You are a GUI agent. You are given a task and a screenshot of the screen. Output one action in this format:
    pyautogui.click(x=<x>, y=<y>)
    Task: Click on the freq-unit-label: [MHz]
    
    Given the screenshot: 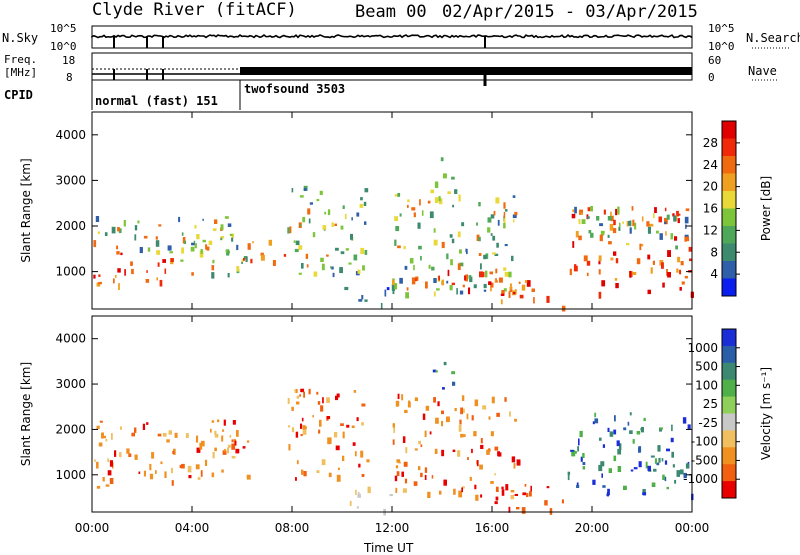 What is the action you would take?
    pyautogui.click(x=21, y=72)
    